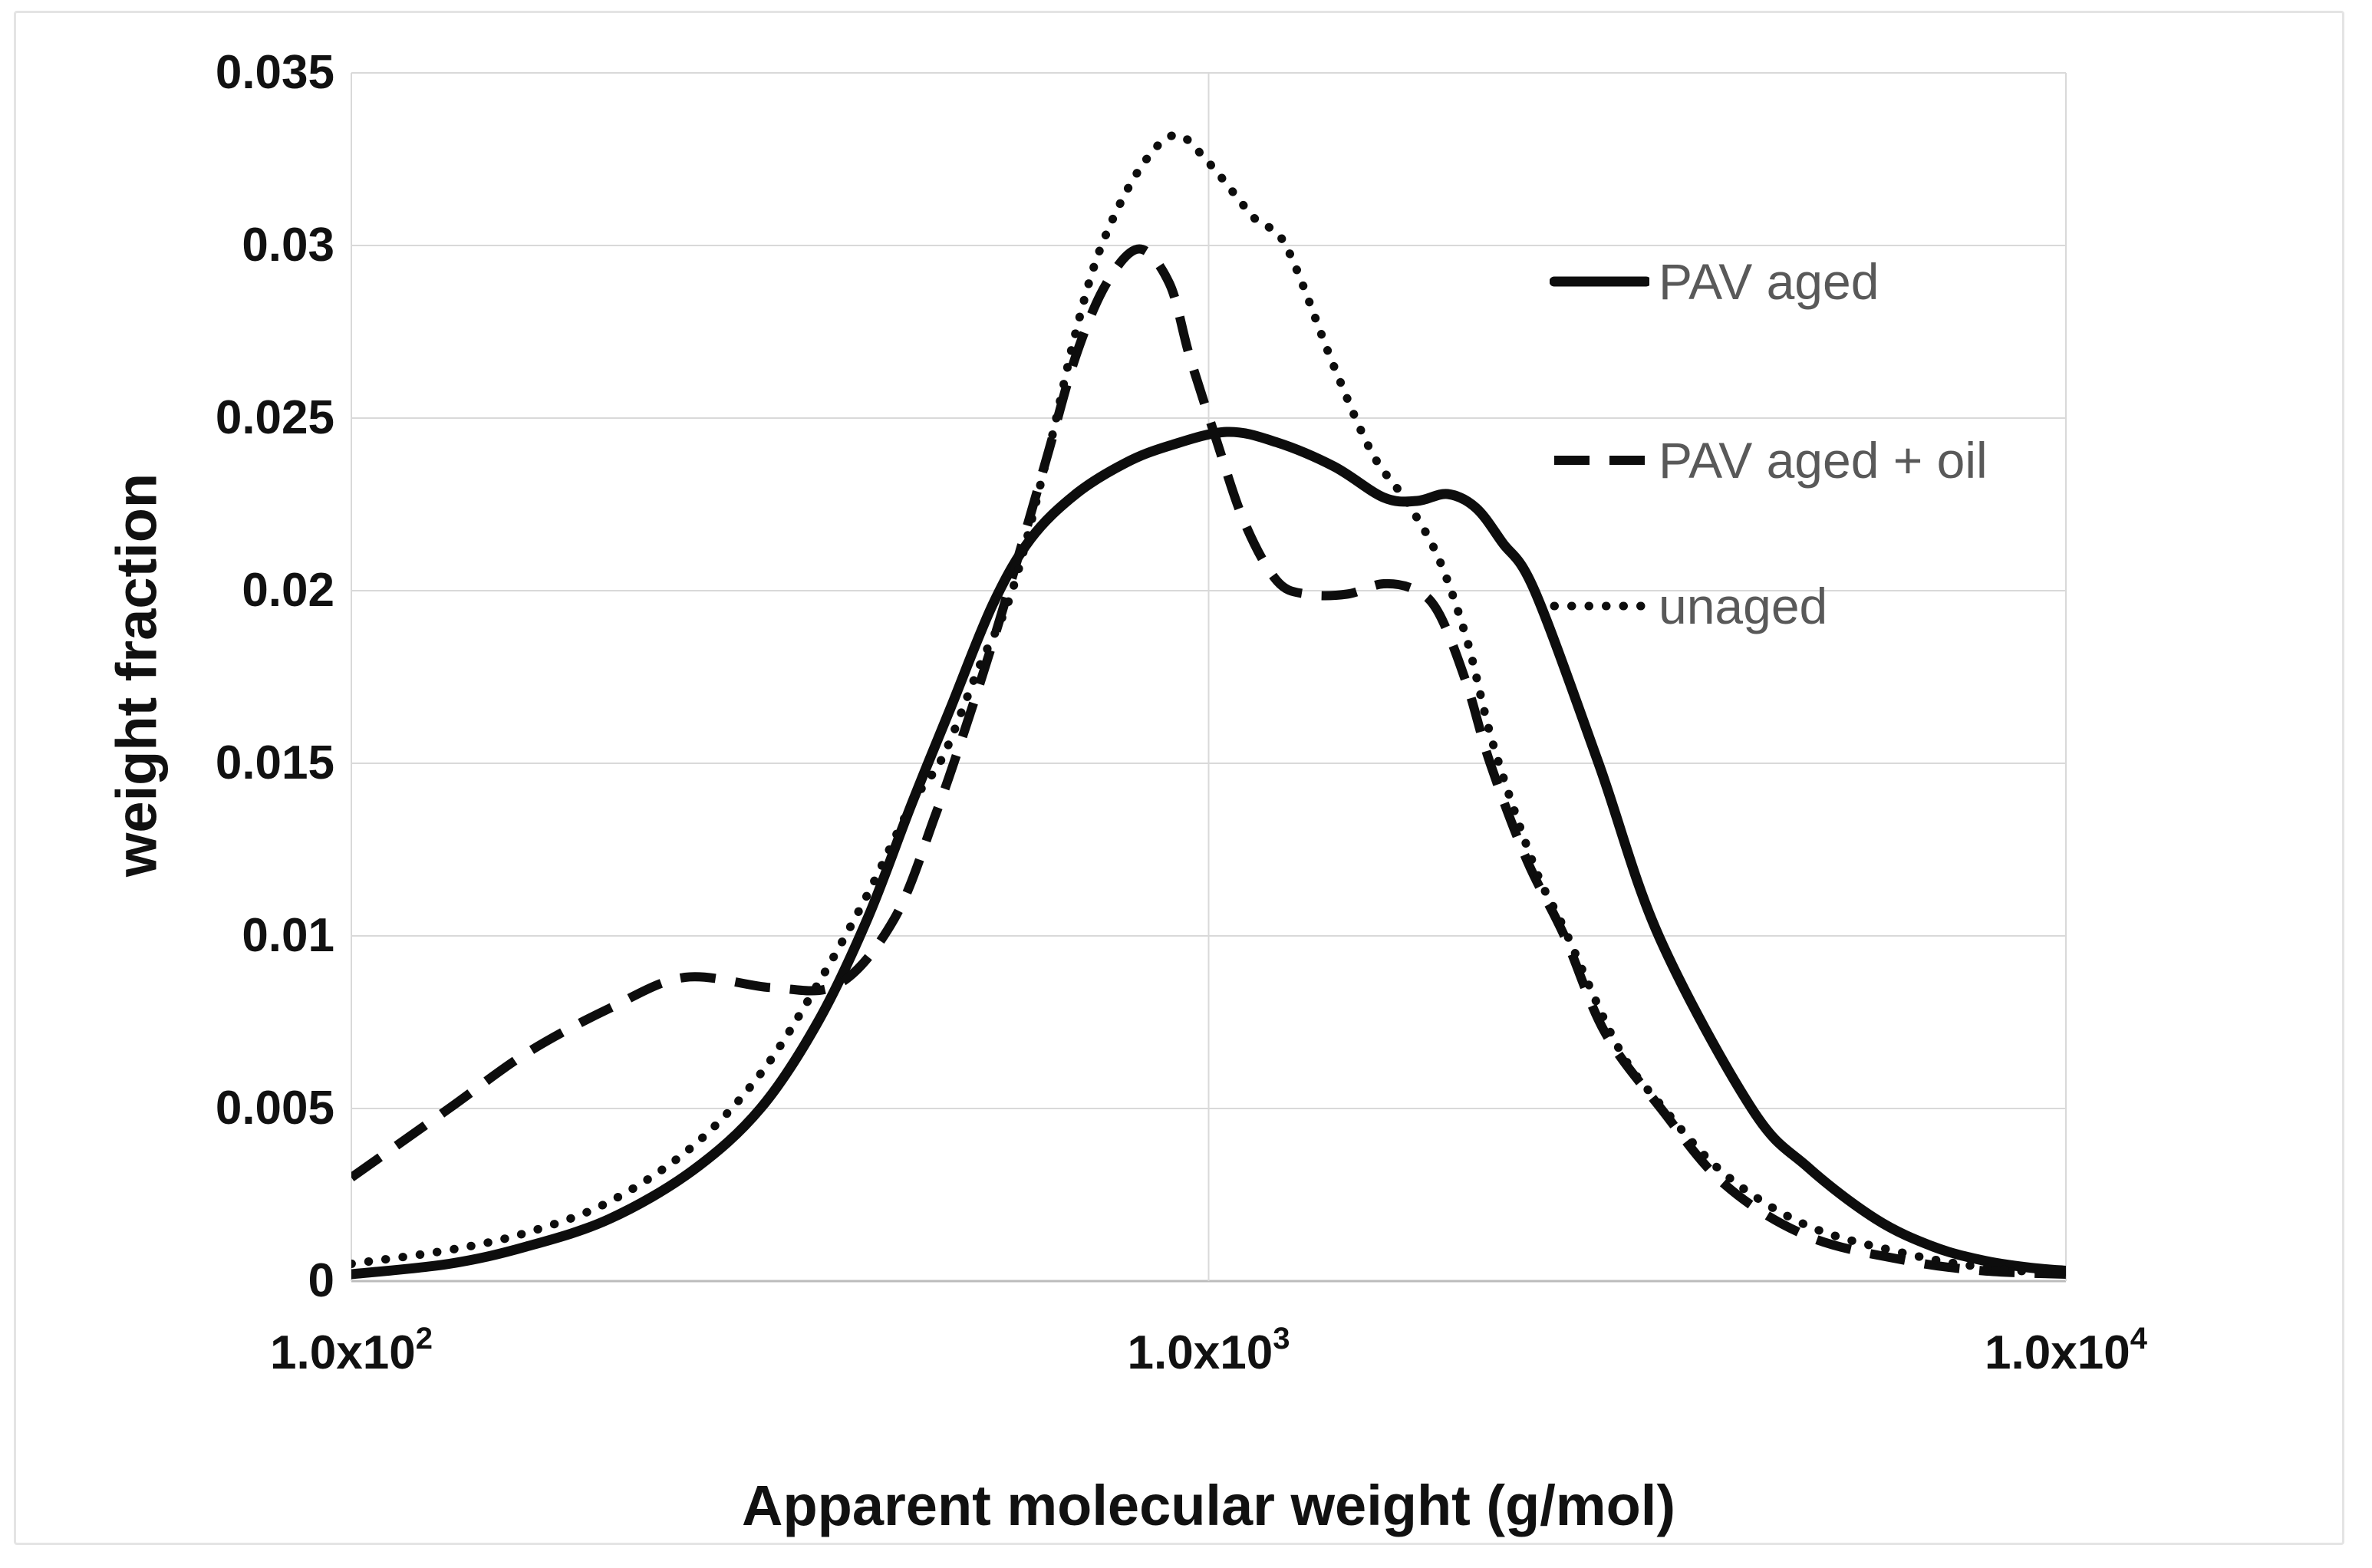  I want to click on y-axis-title: weight fraction, so click(136, 675).